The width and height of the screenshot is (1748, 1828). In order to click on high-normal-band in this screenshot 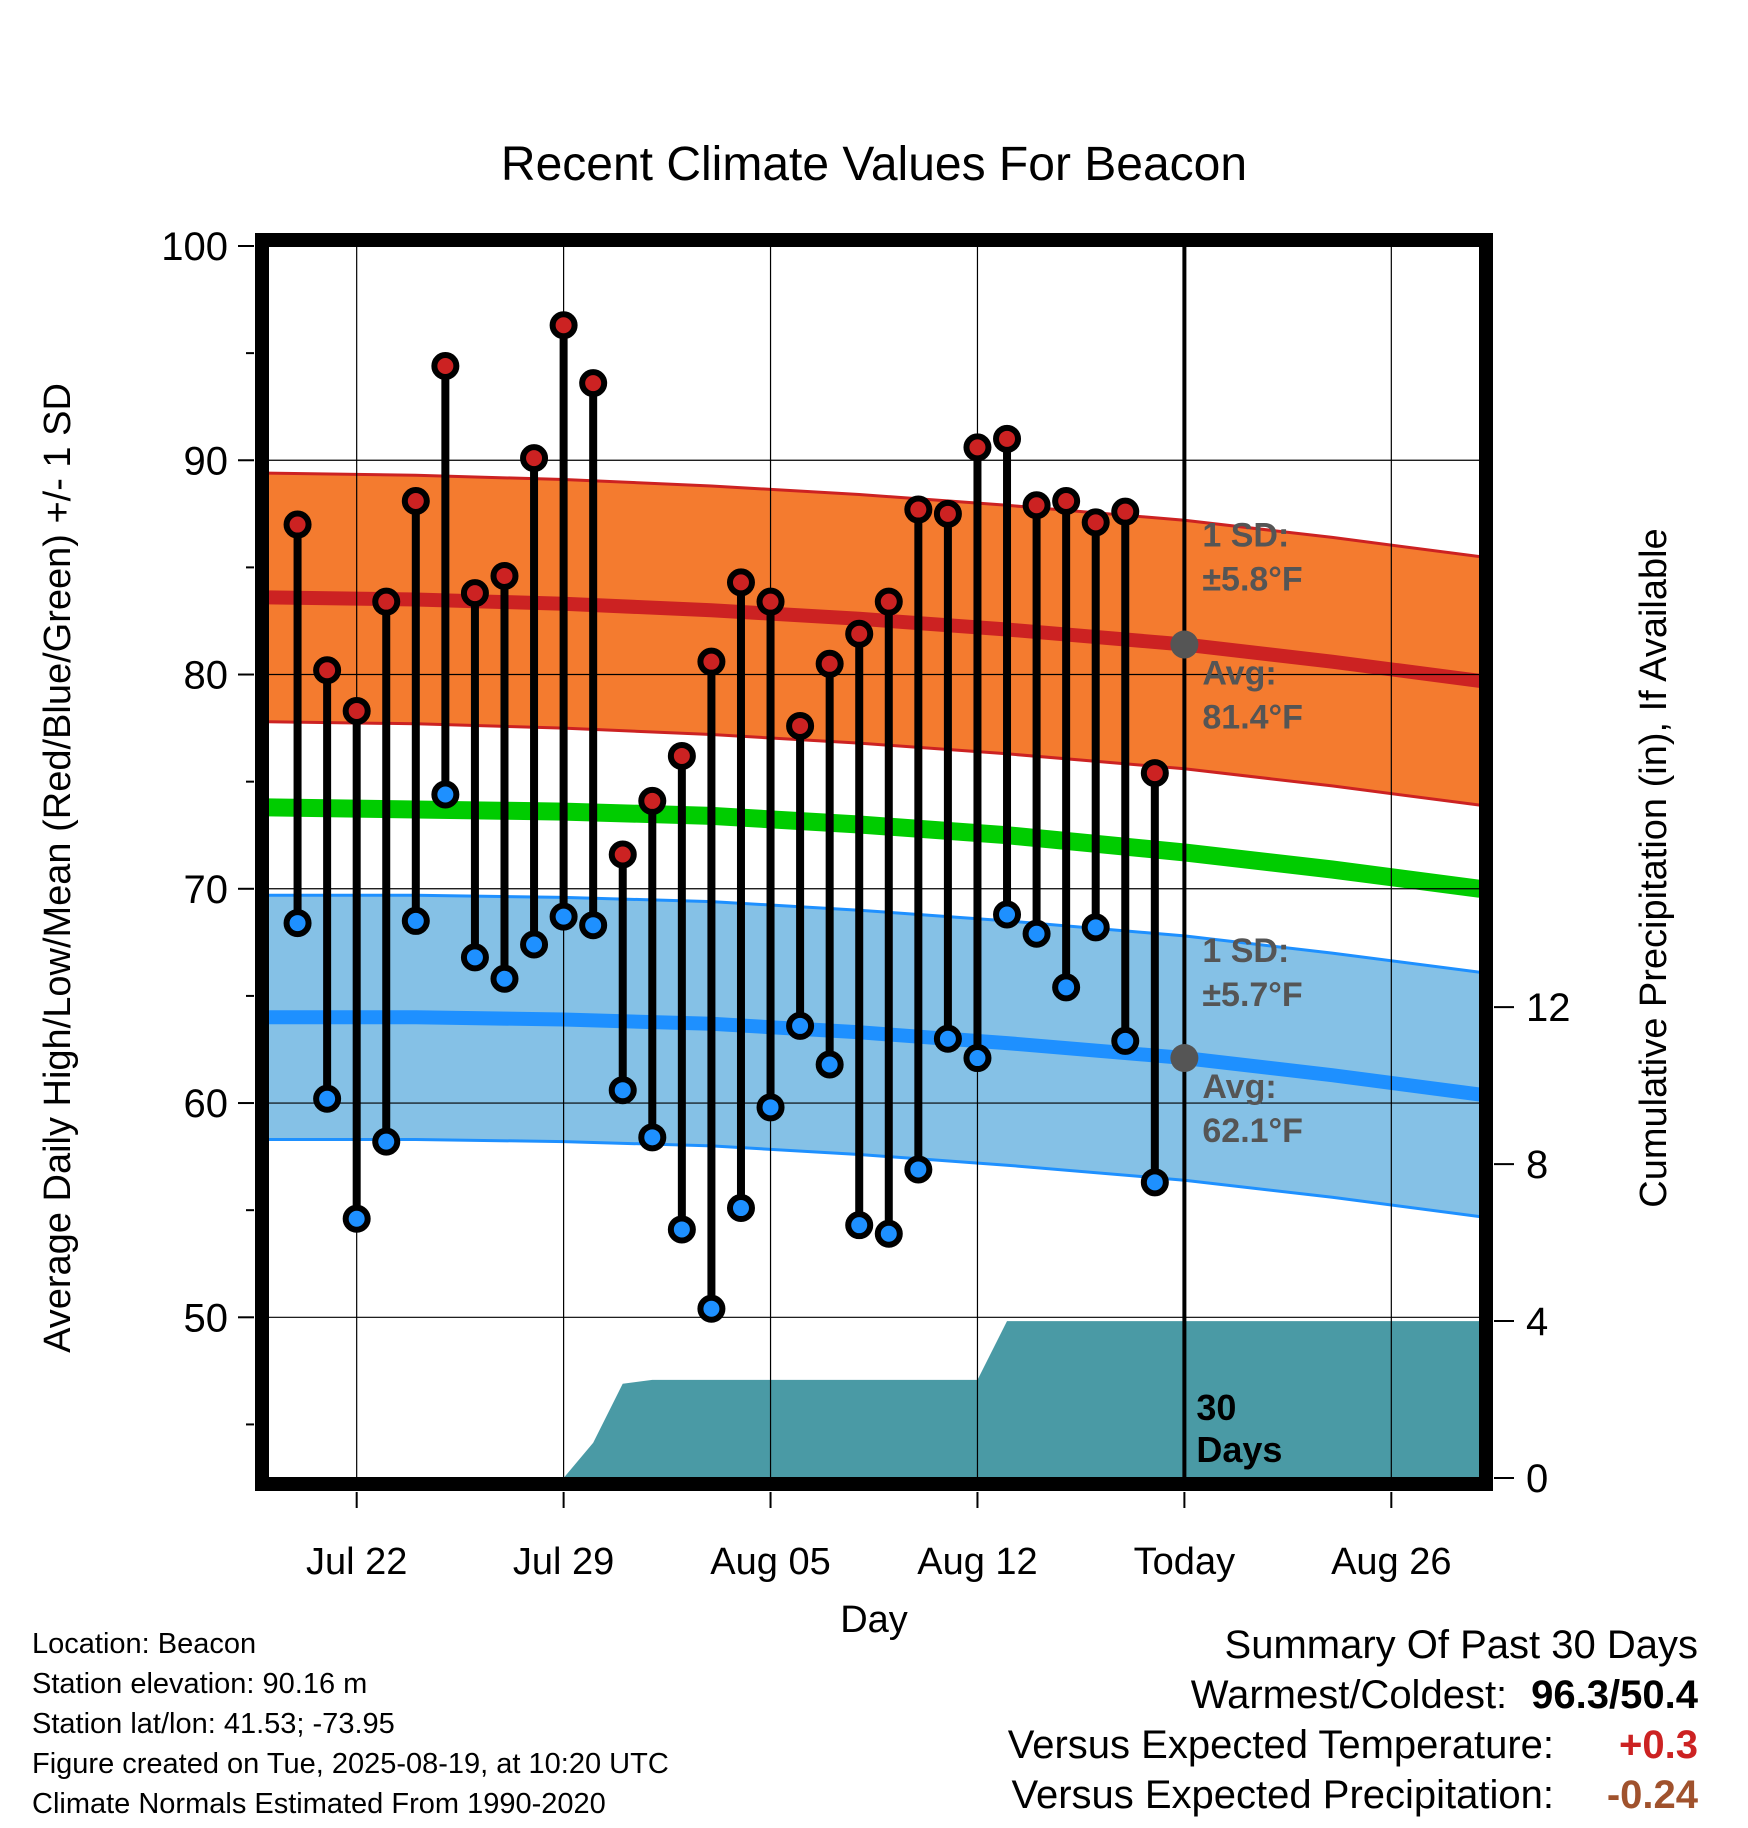, I will do `click(874, 639)`.